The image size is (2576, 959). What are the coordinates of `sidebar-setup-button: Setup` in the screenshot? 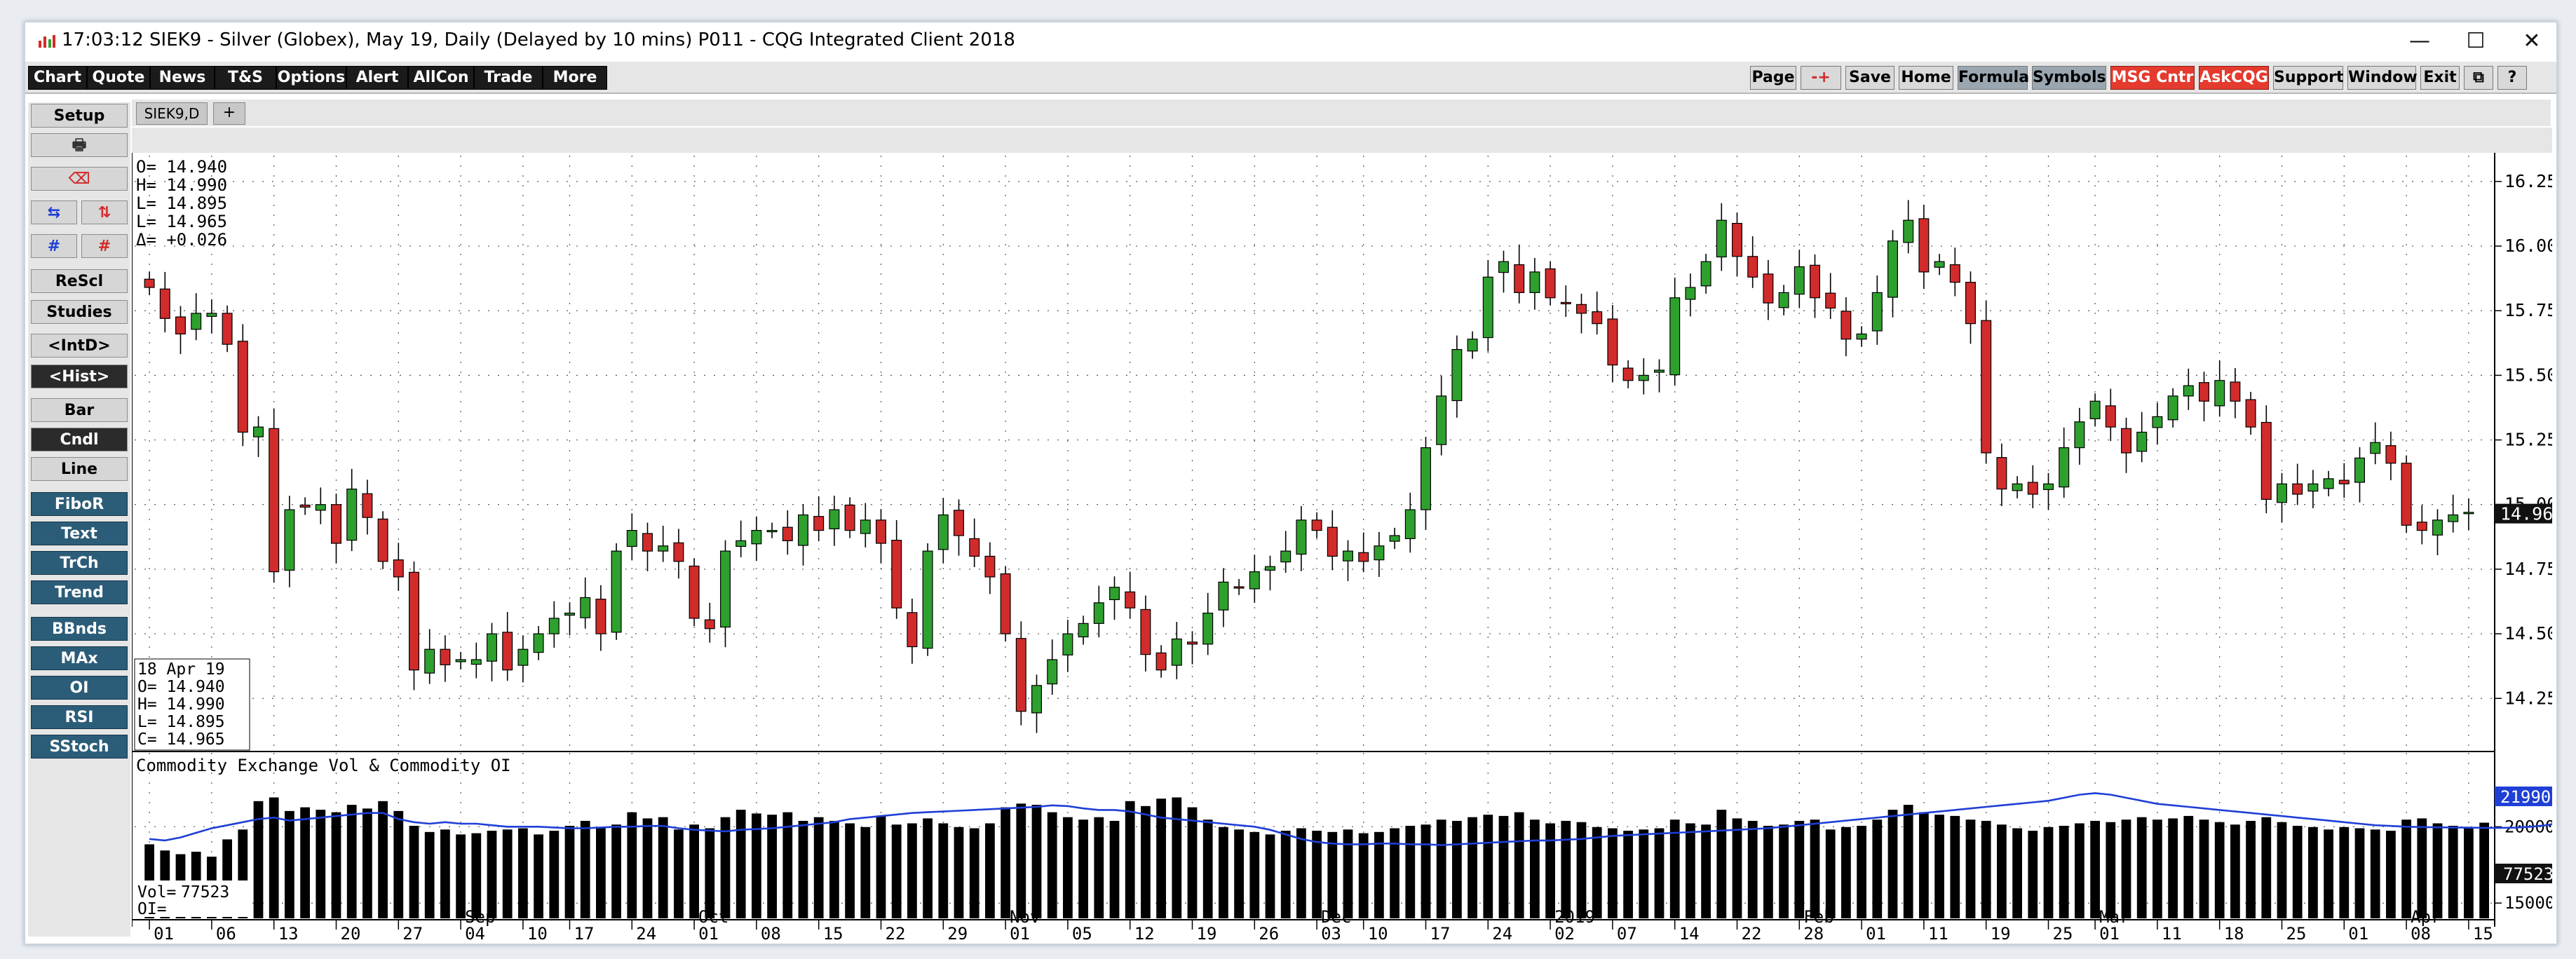 It's located at (79, 116).